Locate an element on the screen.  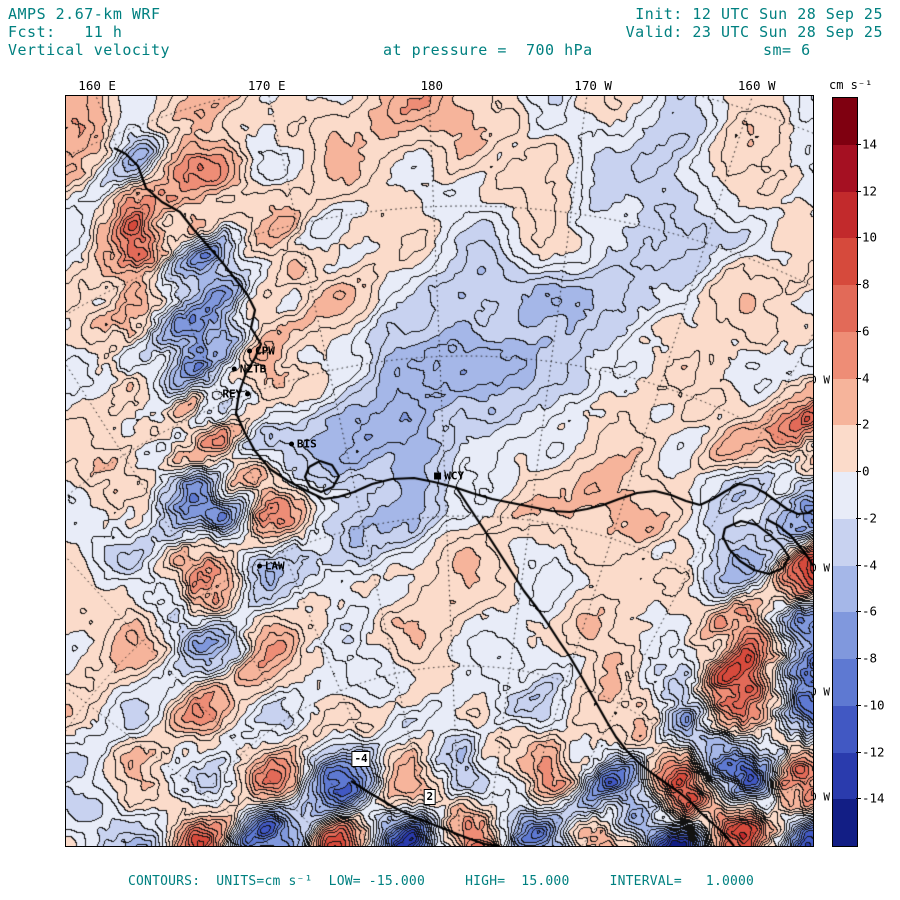
colorbar-units-label: cm s⁻¹ is located at coordinates (851, 85).